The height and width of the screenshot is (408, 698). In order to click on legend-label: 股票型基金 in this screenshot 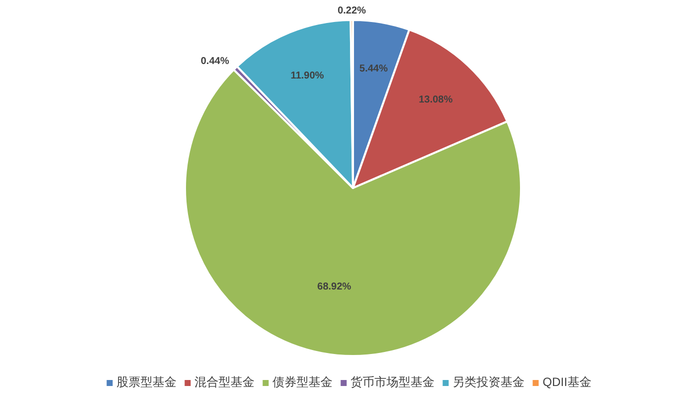, I will do `click(146, 382)`.